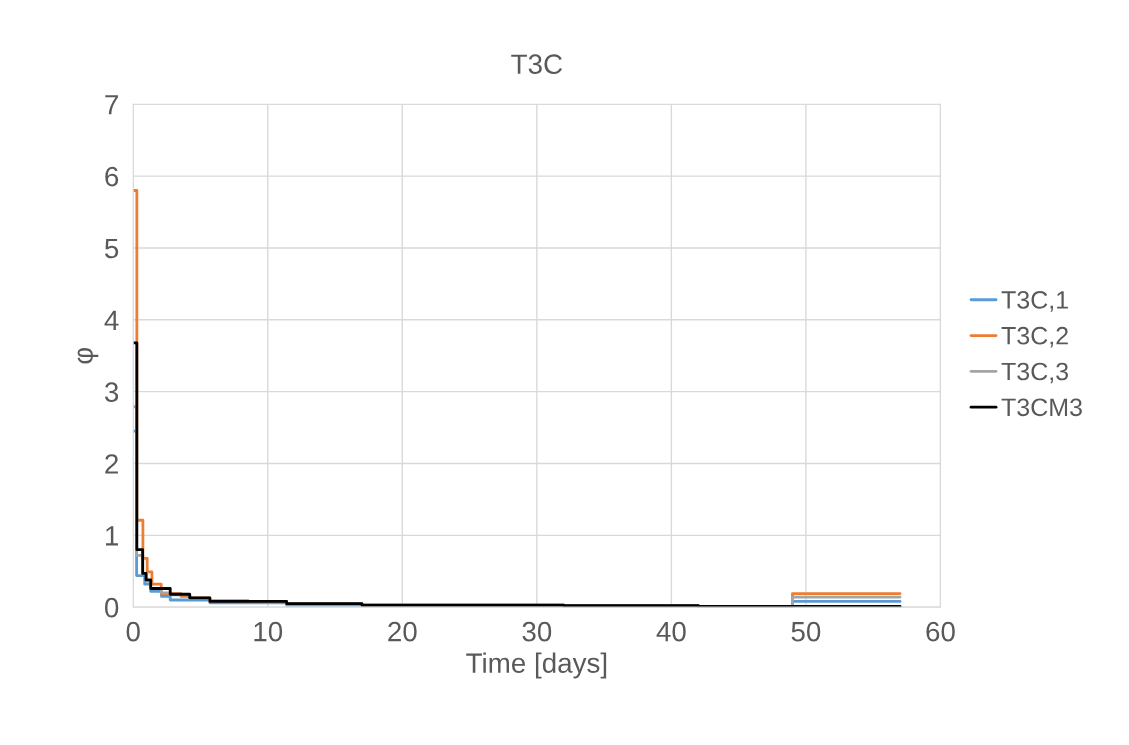 The image size is (1129, 745). I want to click on x-tick-label: 50, so click(806, 631).